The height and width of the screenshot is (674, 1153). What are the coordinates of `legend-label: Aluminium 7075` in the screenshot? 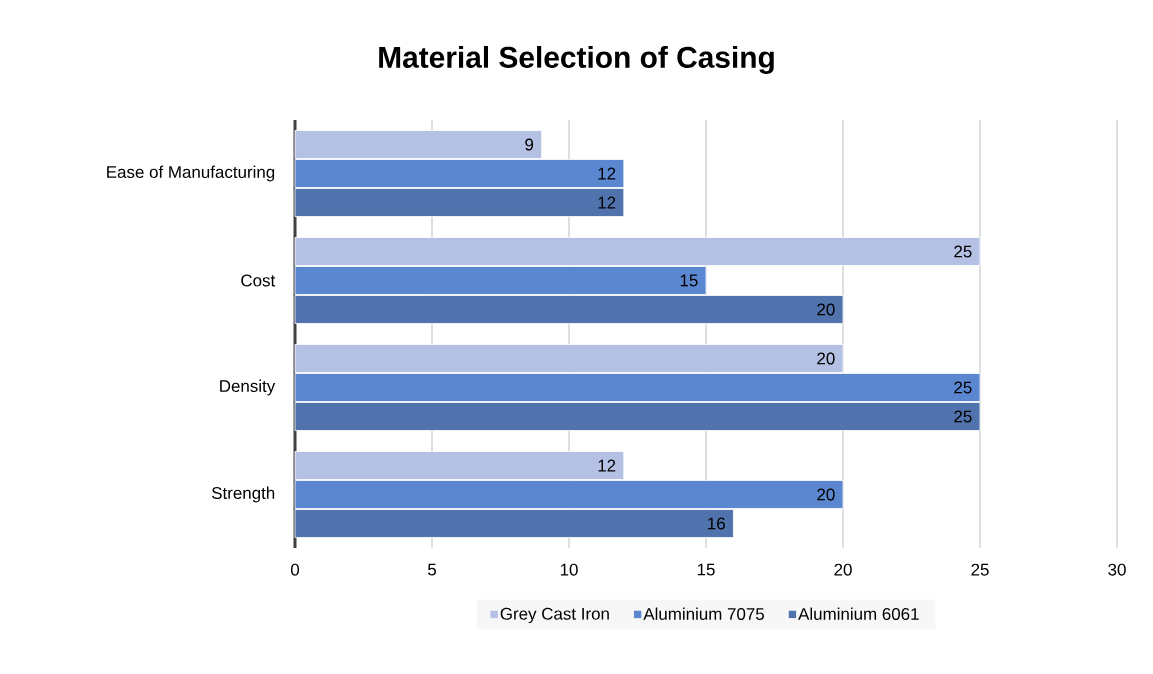 It's located at (703, 613).